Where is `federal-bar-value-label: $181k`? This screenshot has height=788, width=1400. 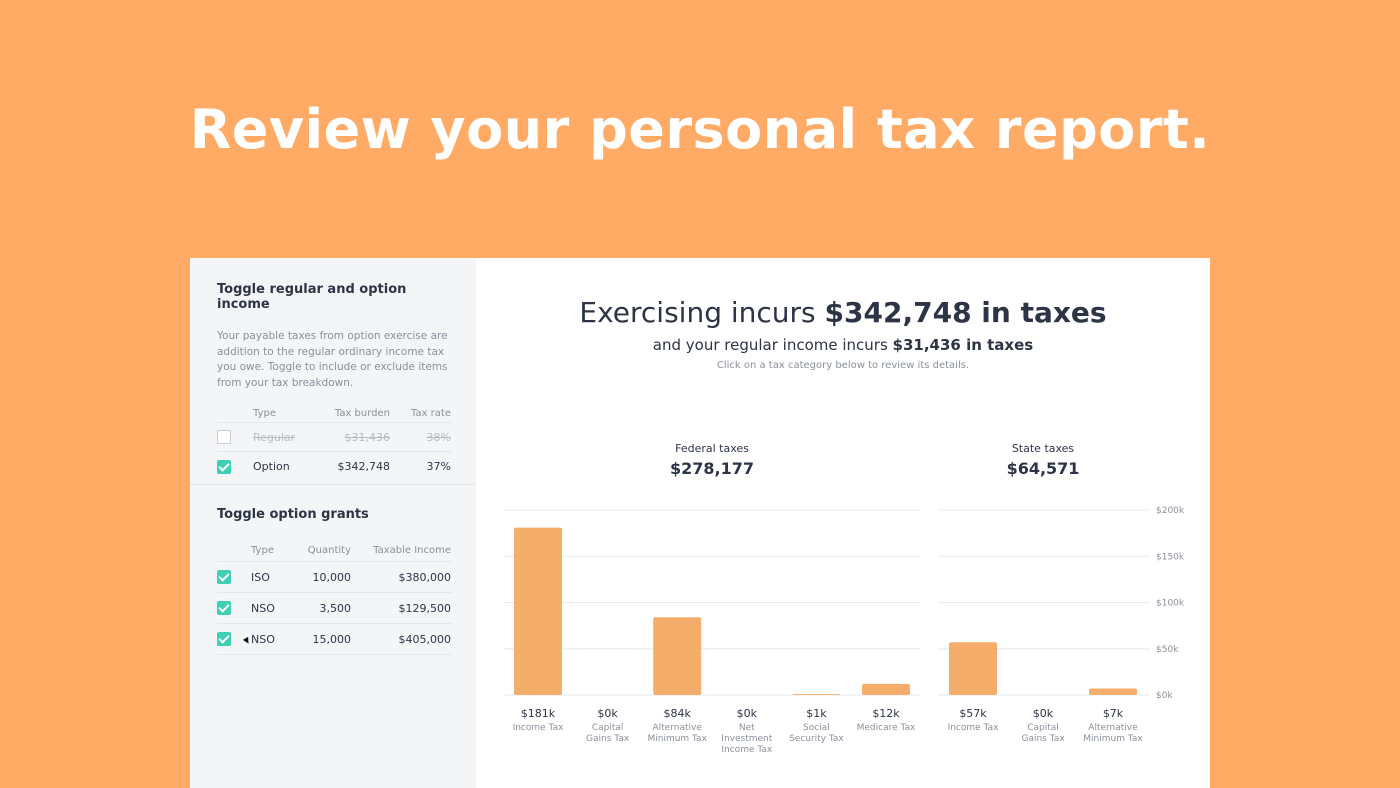
federal-bar-value-label: $181k is located at coordinates (538, 713).